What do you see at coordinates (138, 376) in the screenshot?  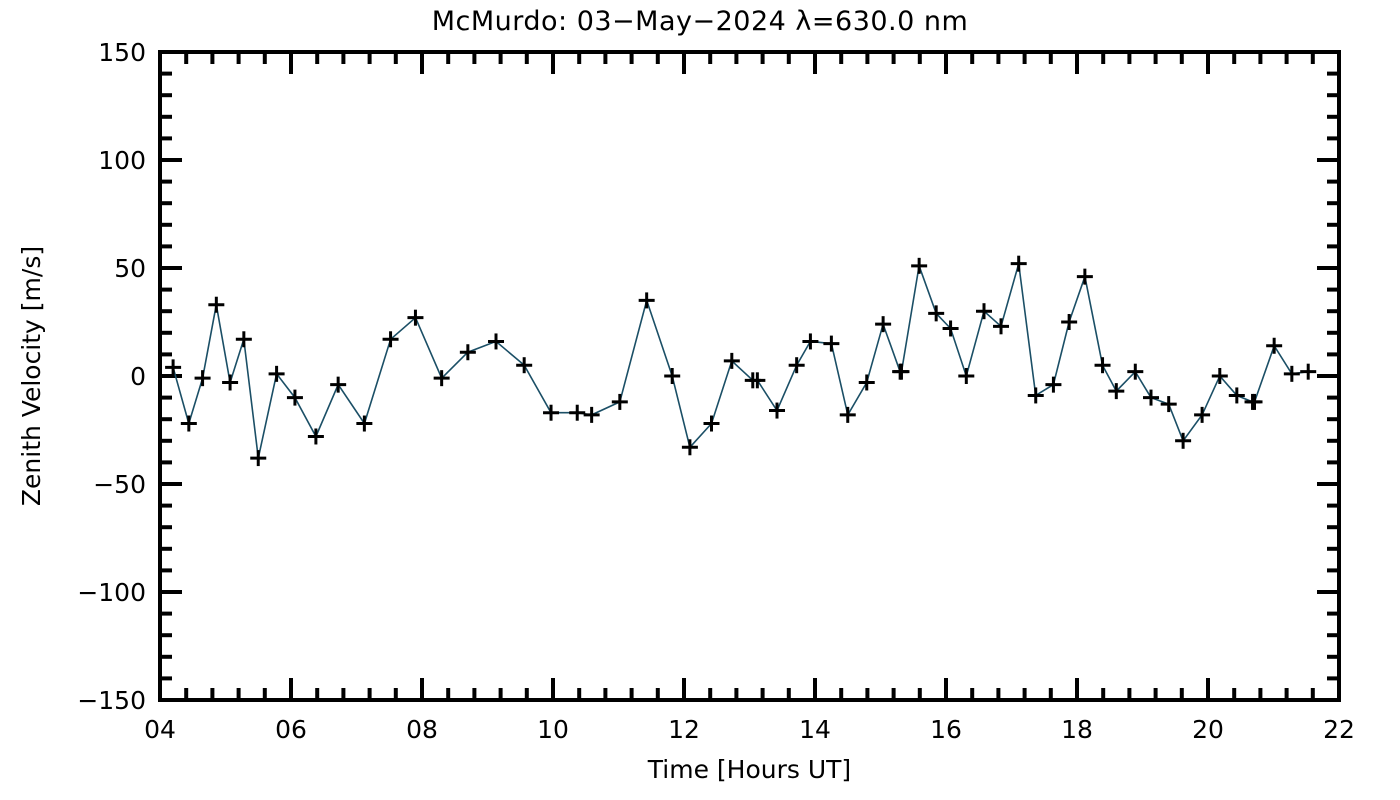 I see `svg-text: 0` at bounding box center [138, 376].